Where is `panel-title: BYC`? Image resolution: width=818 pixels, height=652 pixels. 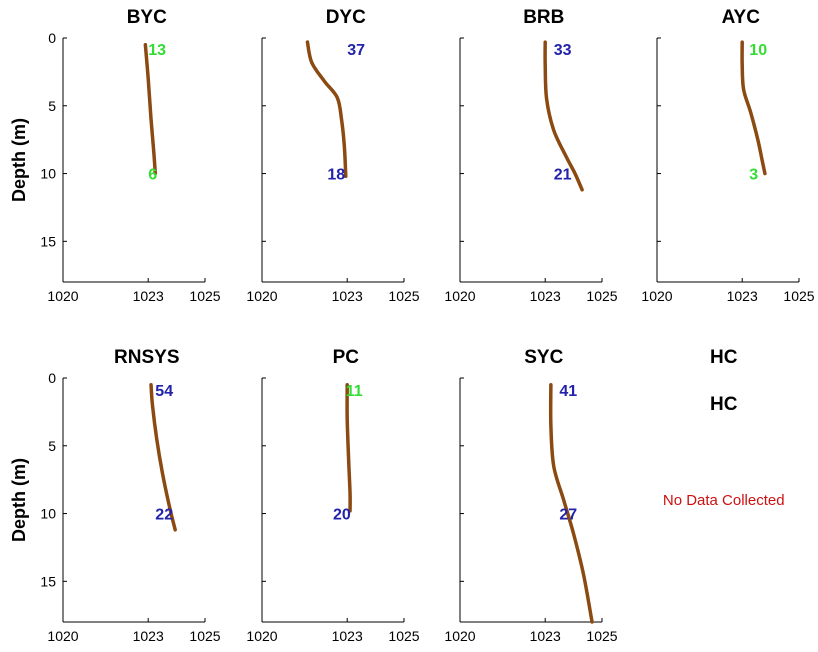
panel-title: BYC is located at coordinates (147, 17).